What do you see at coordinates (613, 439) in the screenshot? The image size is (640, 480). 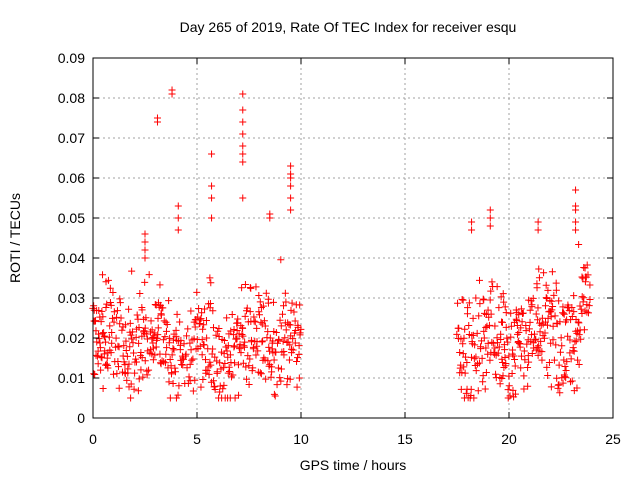 I see `x-tick-label: 25` at bounding box center [613, 439].